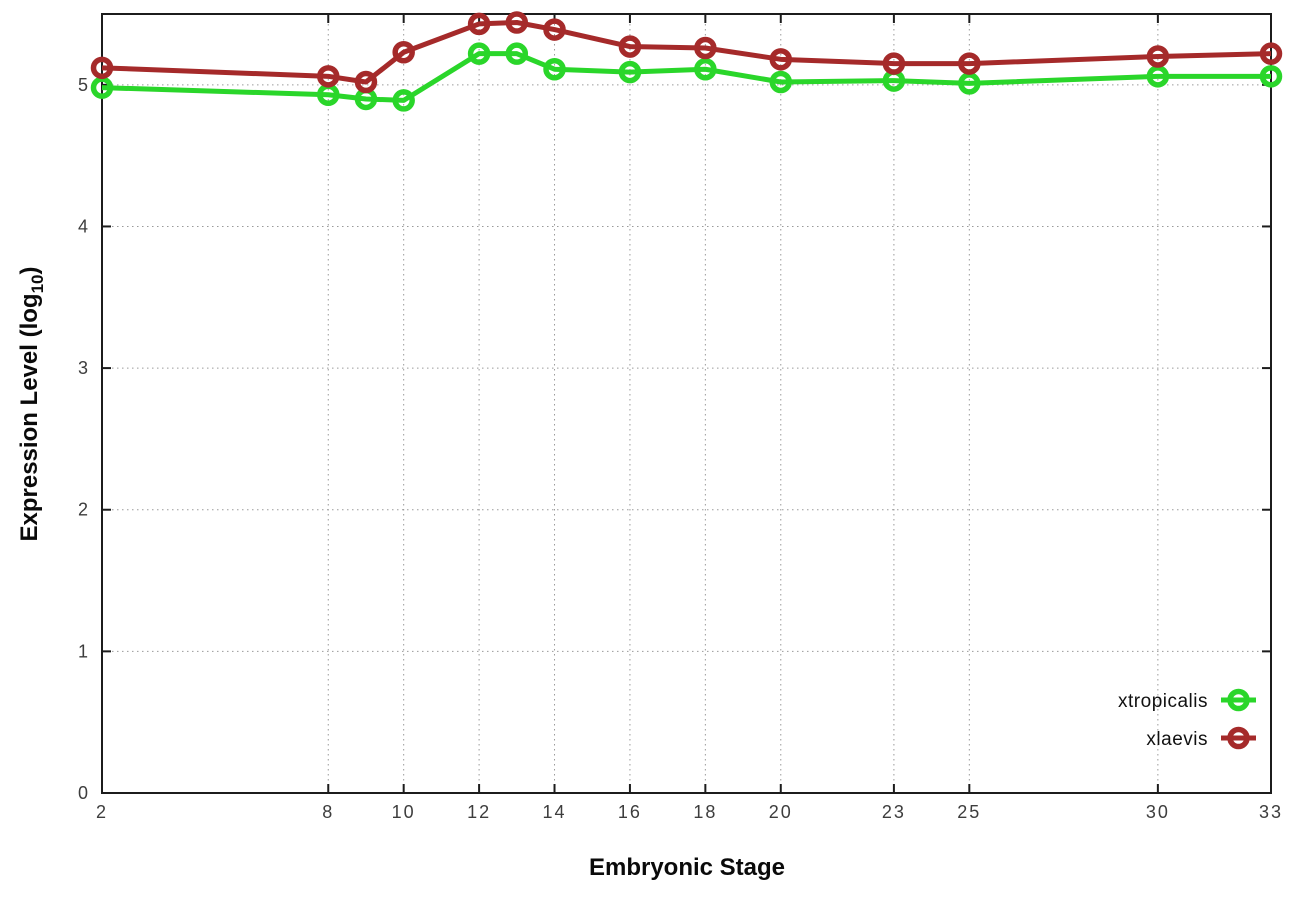 The image size is (1296, 907). Describe the element at coordinates (1158, 812) in the screenshot. I see `x-tick-label: 30` at that location.